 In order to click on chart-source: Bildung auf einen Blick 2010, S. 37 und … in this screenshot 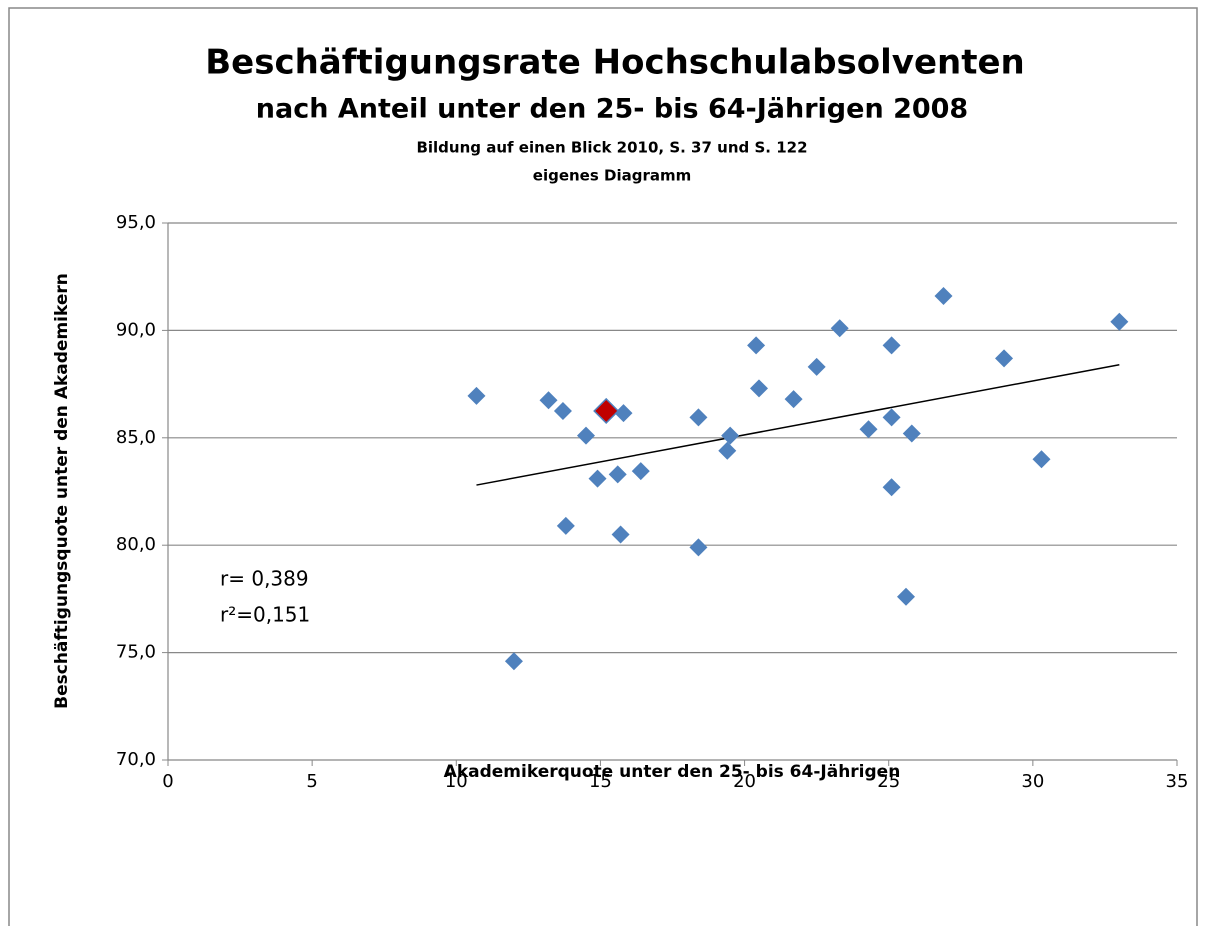, I will do `click(611, 148)`.